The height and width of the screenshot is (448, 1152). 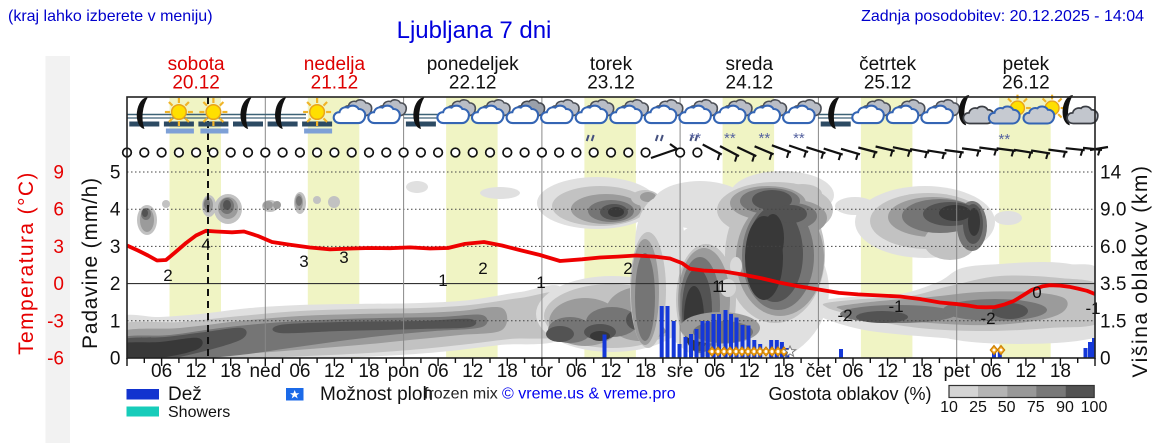 What do you see at coordinates (196, 64) in the screenshot?
I see `svg-text: sobota` at bounding box center [196, 64].